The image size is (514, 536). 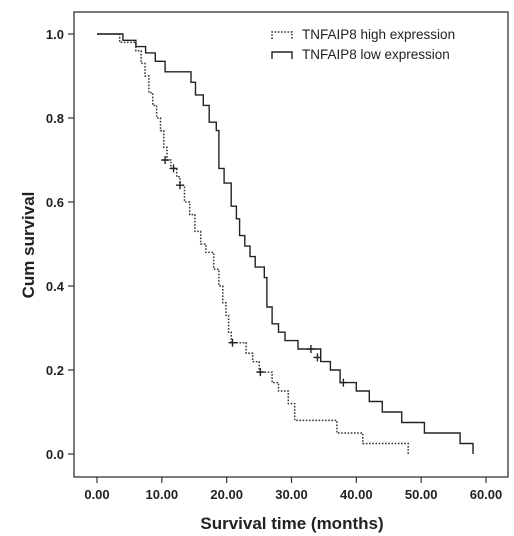 What do you see at coordinates (378, 34) in the screenshot?
I see `legend-label-high: TNFAIP8 high expression` at bounding box center [378, 34].